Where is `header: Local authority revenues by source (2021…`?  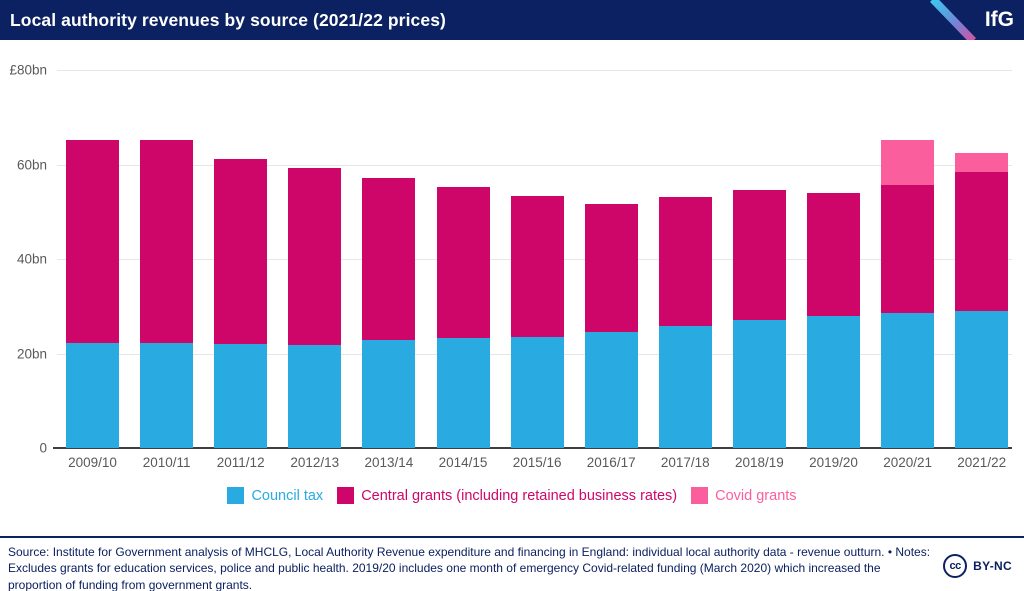 header: Local authority revenues by source (2021… is located at coordinates (512, 22).